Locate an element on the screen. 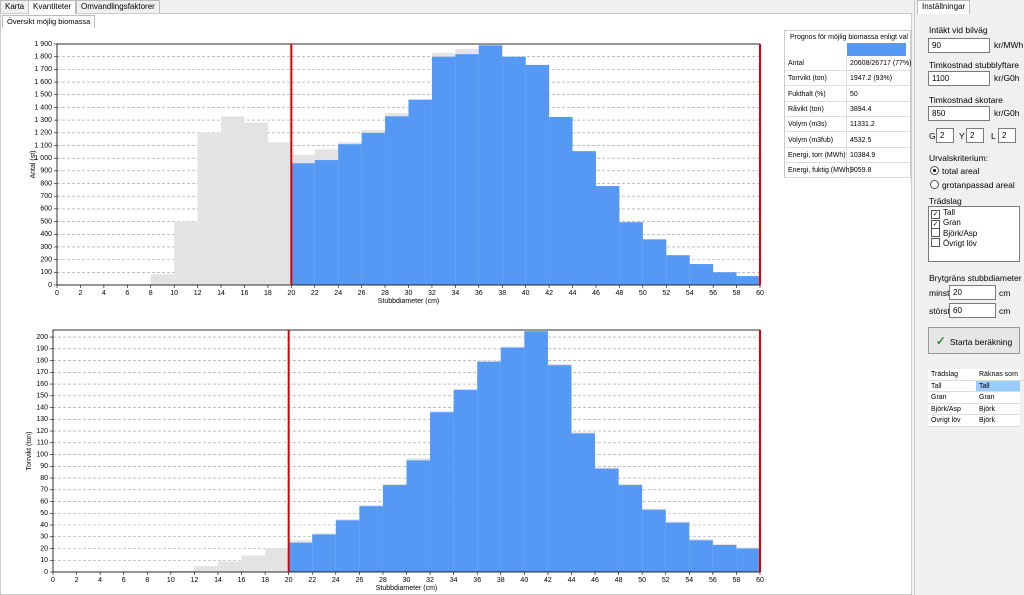 This screenshot has width=1024, height=595. tab: Omvandlingsfaktorer is located at coordinates (118, 6).